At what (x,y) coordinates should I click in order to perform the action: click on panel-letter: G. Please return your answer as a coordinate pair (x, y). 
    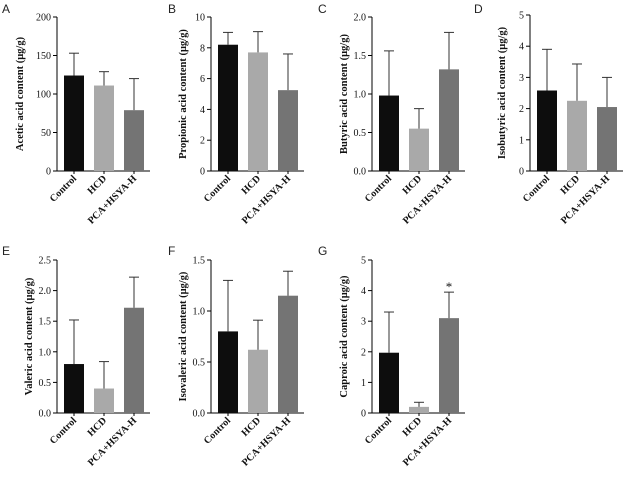
    Looking at the image, I should click on (322, 251).